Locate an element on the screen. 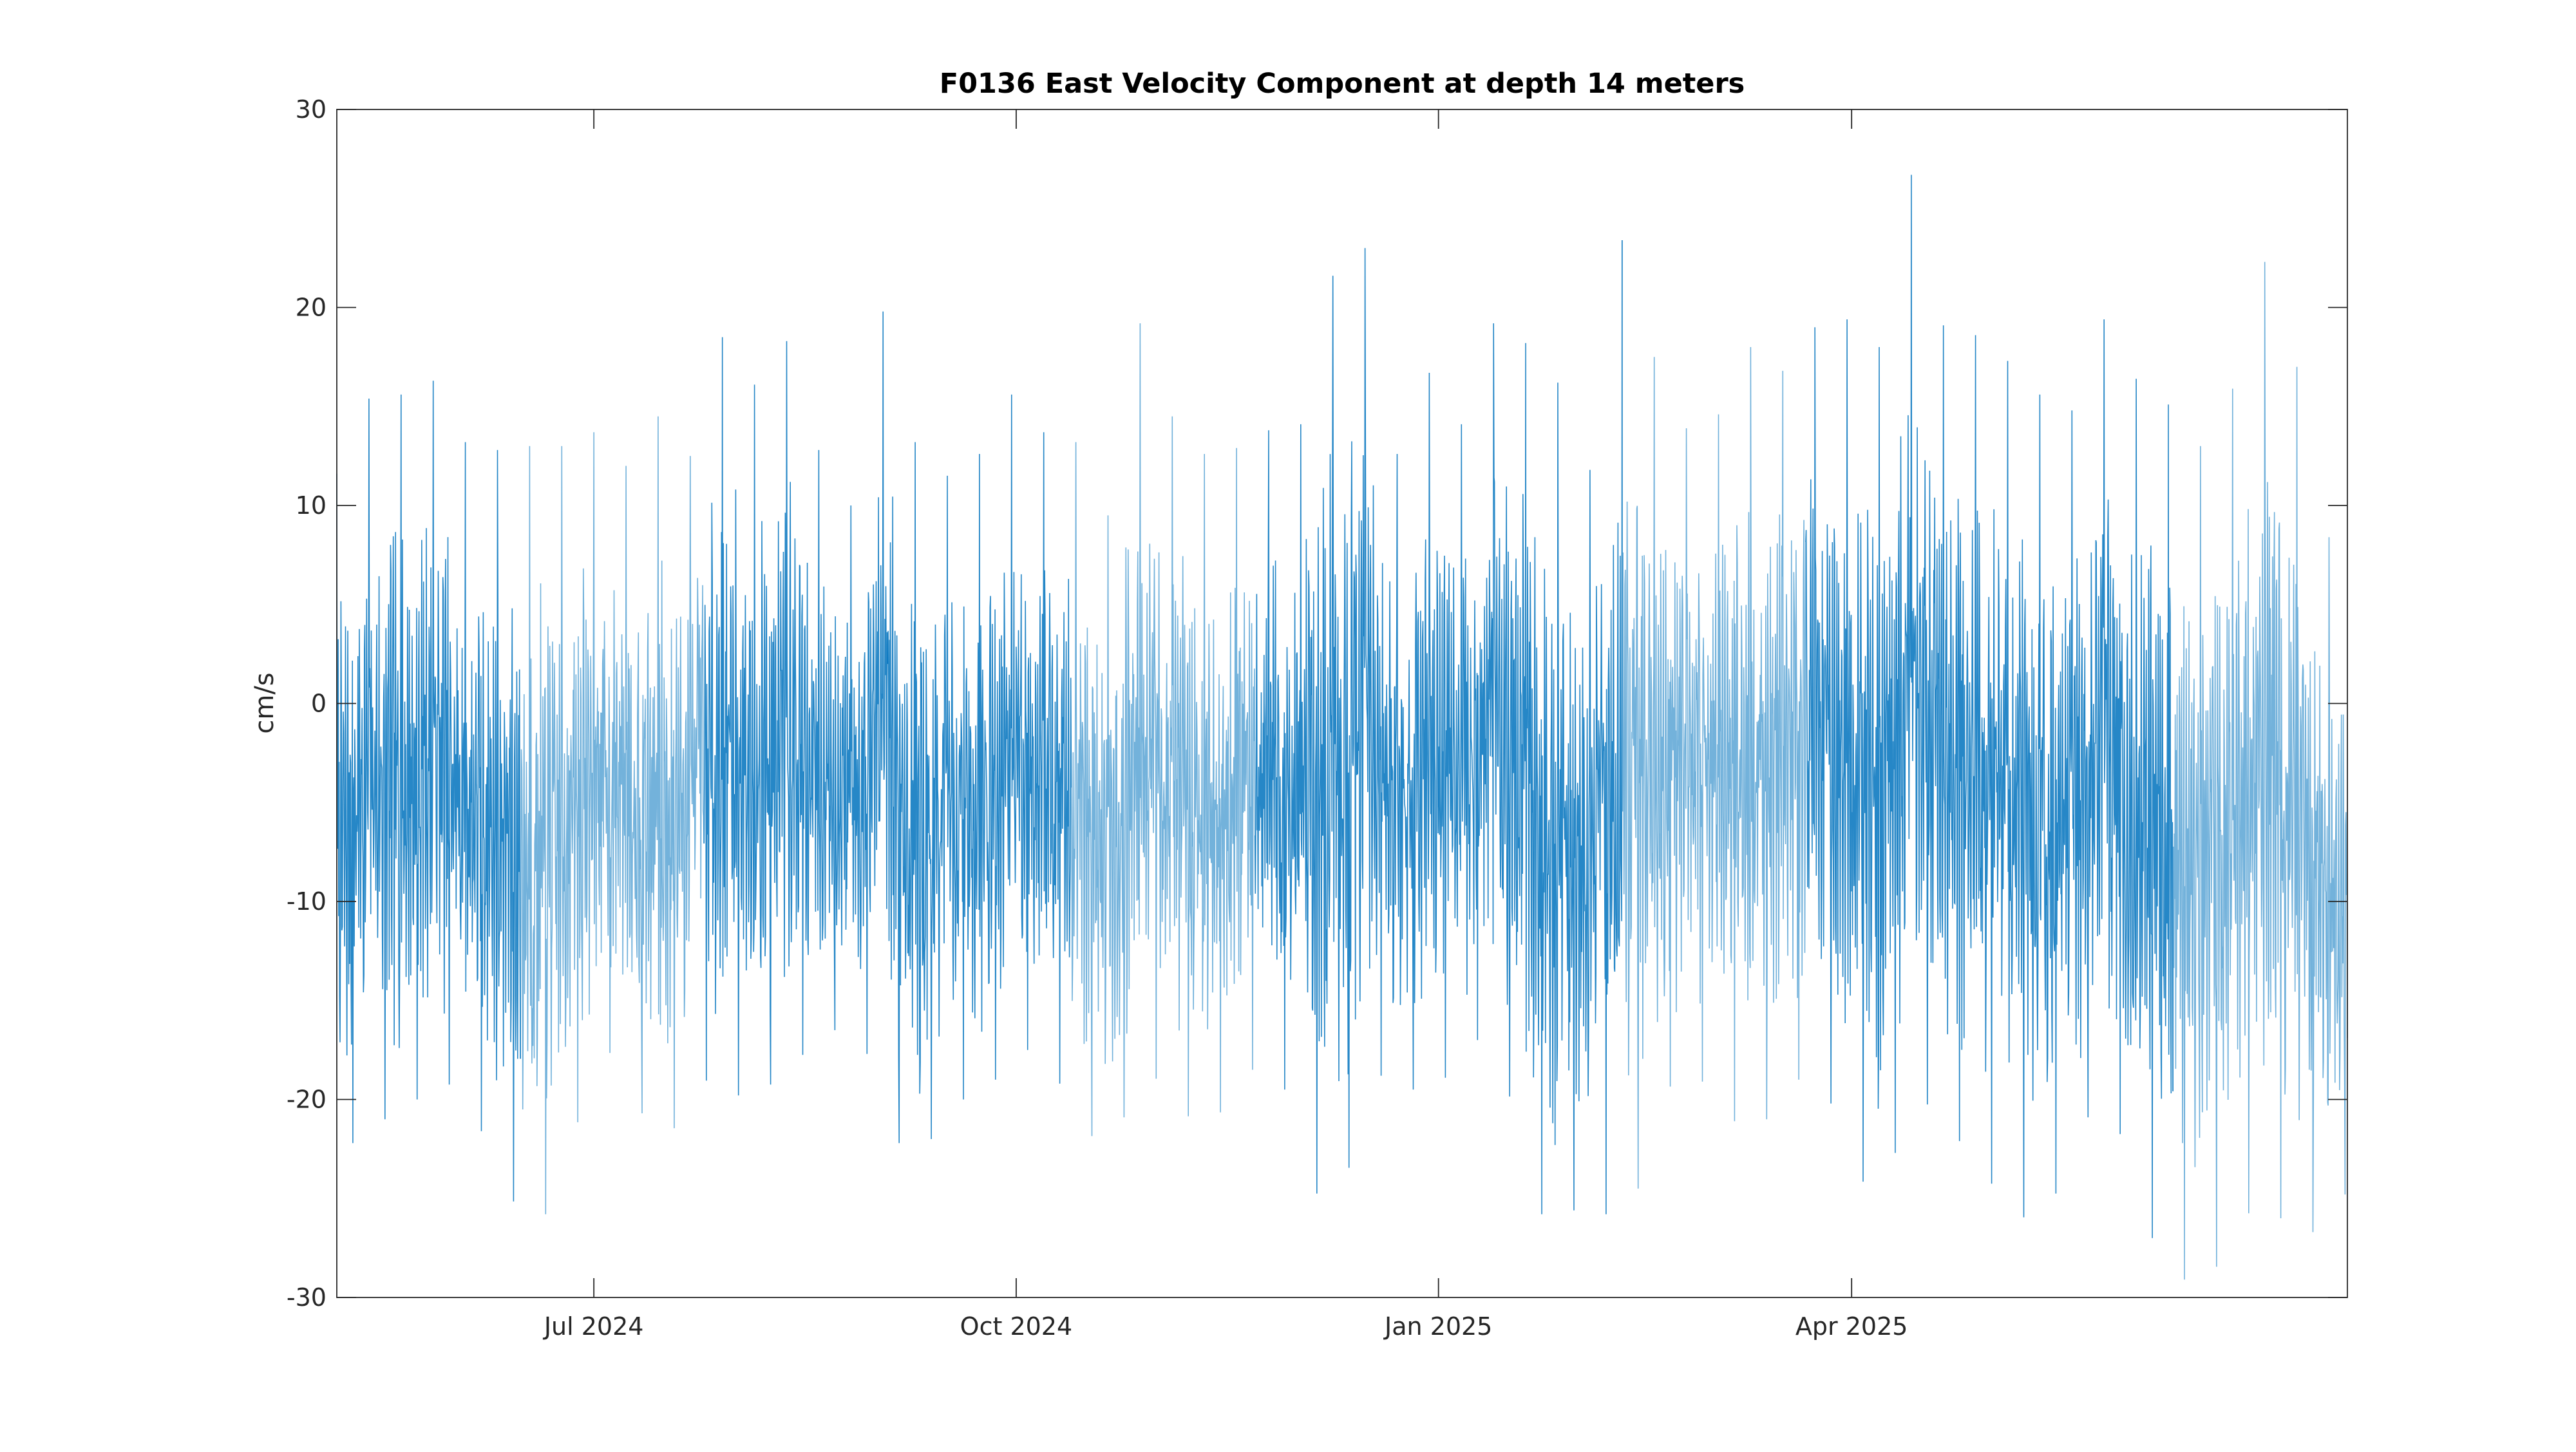  y-tick-label: 0 is located at coordinates (319, 704).